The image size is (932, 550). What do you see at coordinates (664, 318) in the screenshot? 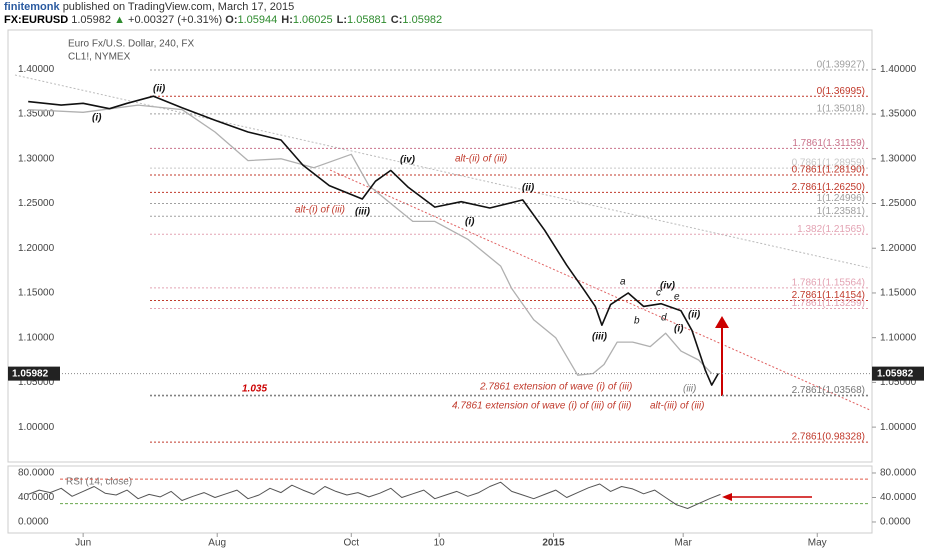
I see `wave-label: d` at bounding box center [664, 318].